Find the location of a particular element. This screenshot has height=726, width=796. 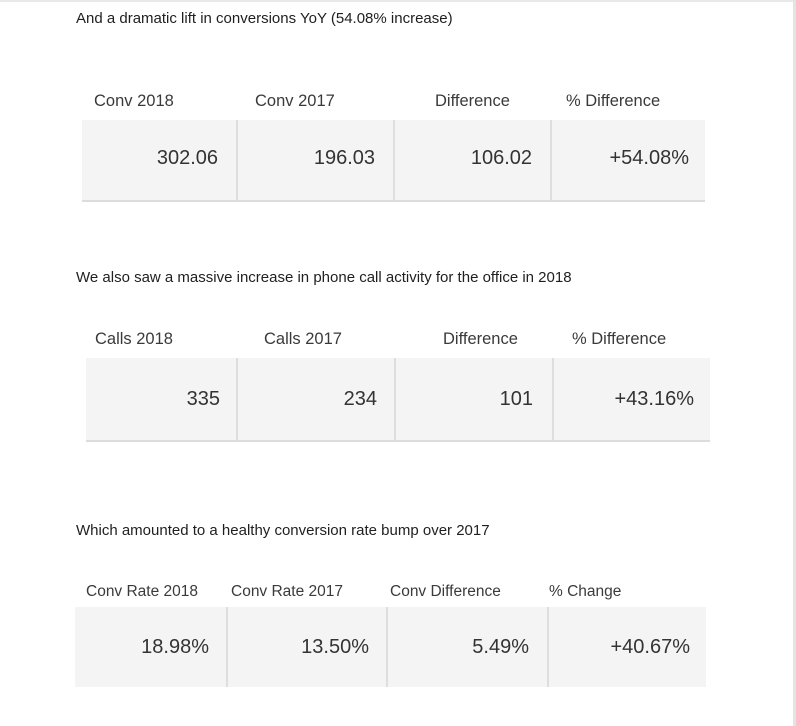

table-cell: 302.06 is located at coordinates (160, 160).